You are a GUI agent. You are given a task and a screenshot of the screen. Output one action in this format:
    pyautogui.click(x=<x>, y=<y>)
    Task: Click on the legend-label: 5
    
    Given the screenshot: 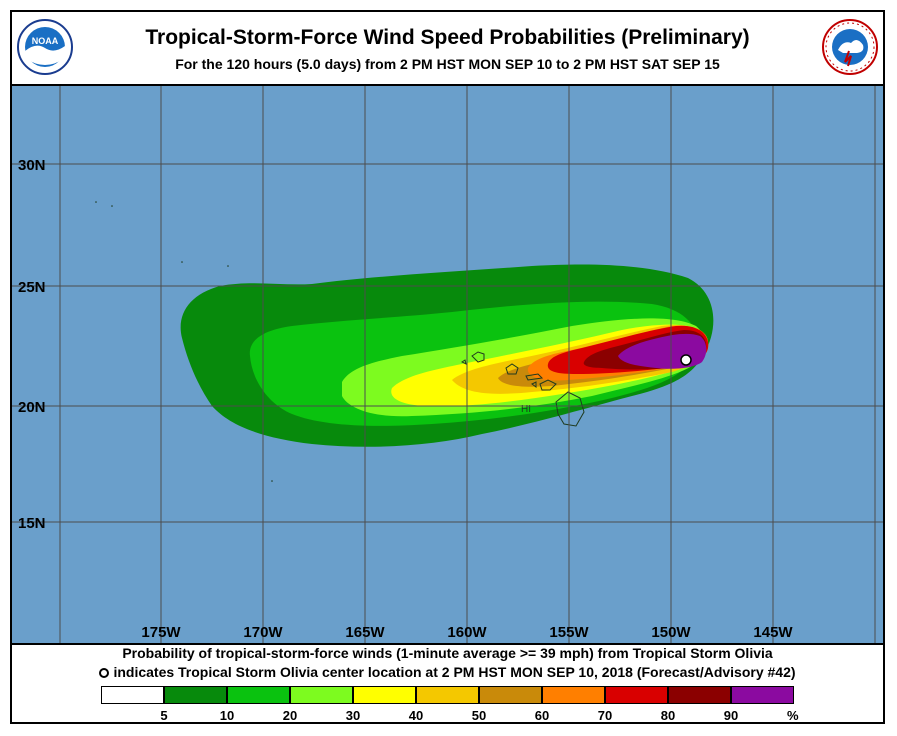 What is the action you would take?
    pyautogui.click(x=164, y=715)
    